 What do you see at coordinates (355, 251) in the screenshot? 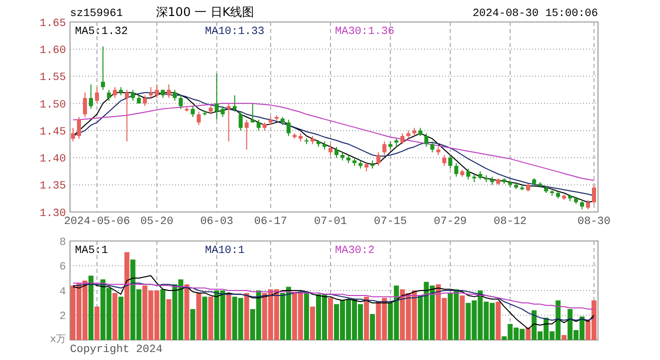
I see `text: MA30:2` at bounding box center [355, 251].